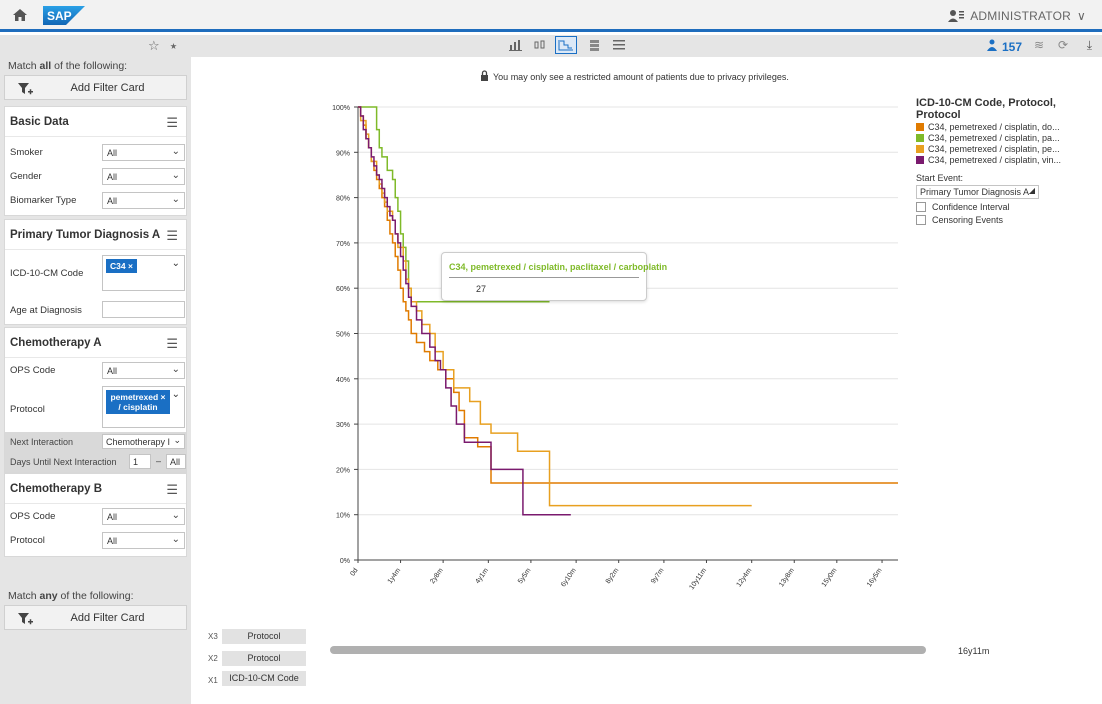 Image resolution: width=1102 pixels, height=704 pixels. Describe the element at coordinates (143, 176) in the screenshot. I see `gender-select: All ⌄` at that location.